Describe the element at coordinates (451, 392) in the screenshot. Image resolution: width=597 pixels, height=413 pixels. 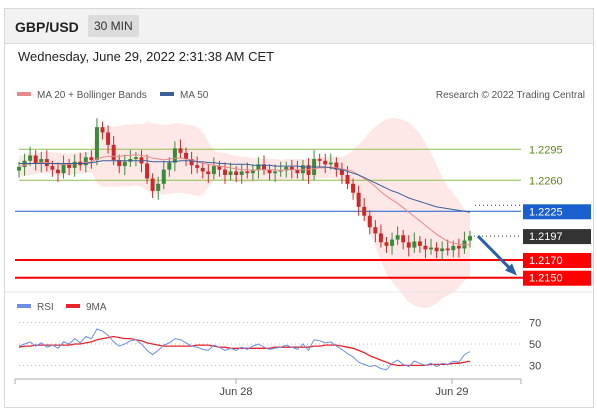
I see `x-tick-label: Jun 29` at that location.